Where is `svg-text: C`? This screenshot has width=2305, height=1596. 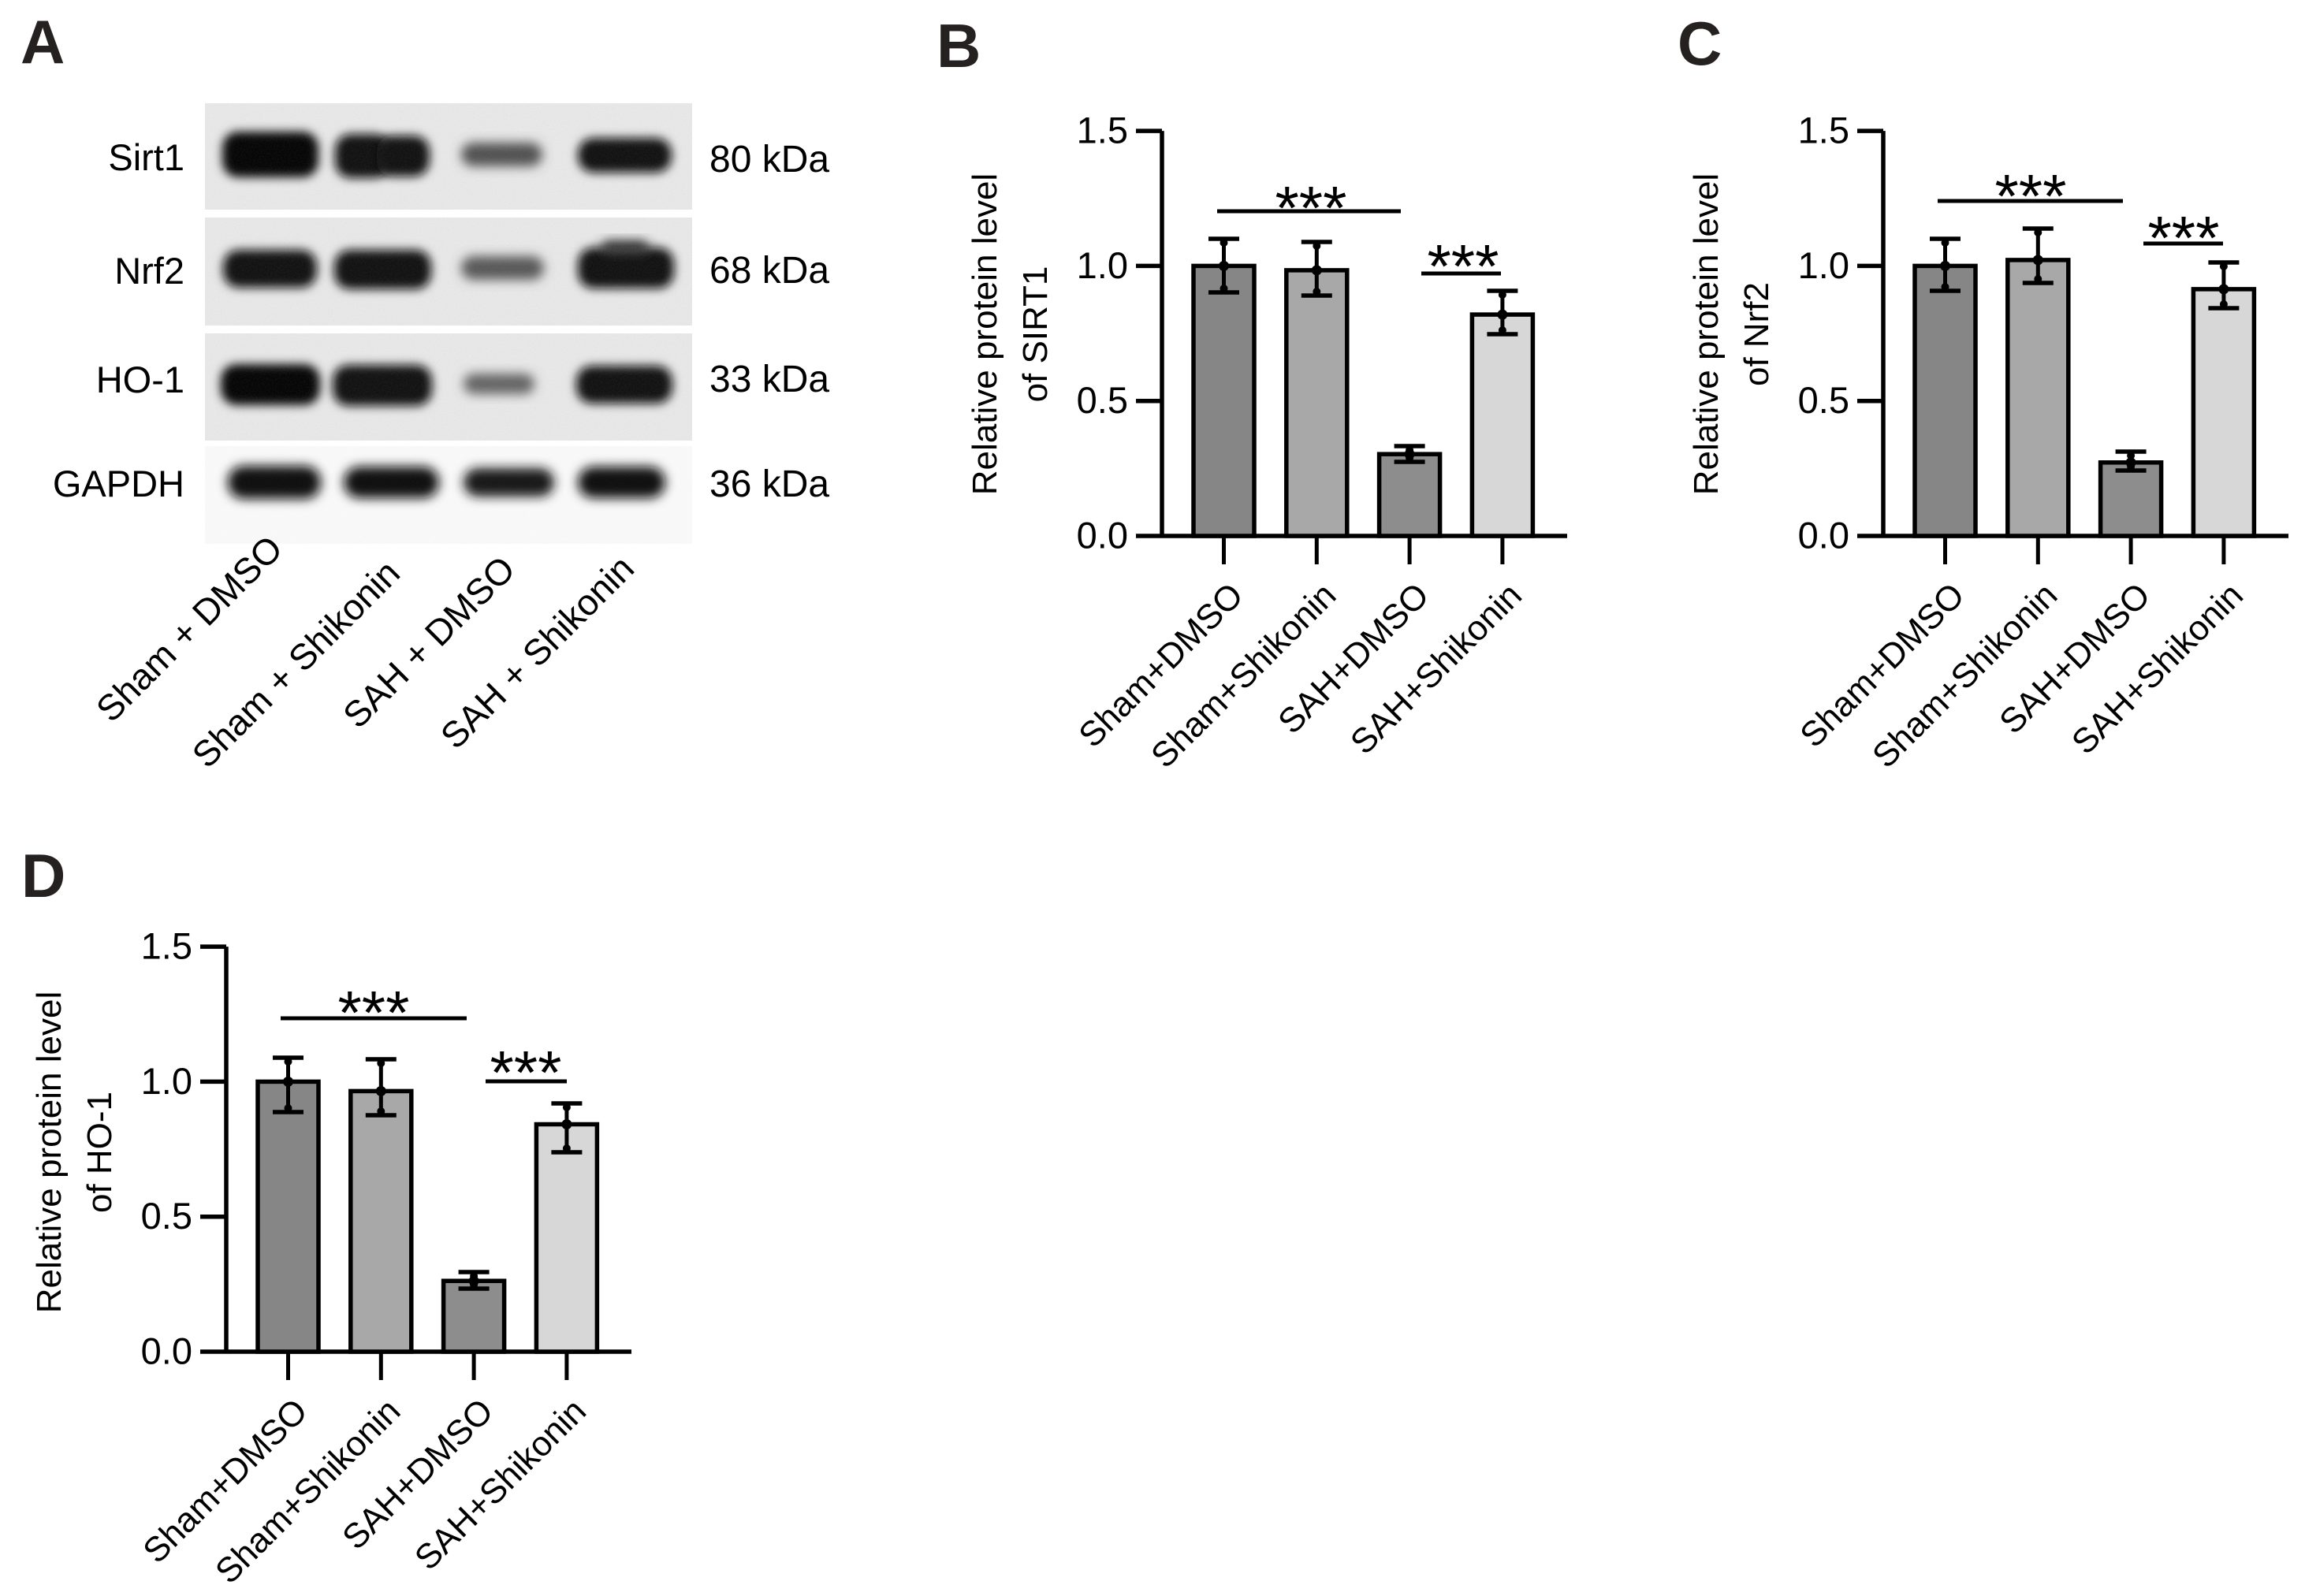
svg-text: C is located at coordinates (1700, 43).